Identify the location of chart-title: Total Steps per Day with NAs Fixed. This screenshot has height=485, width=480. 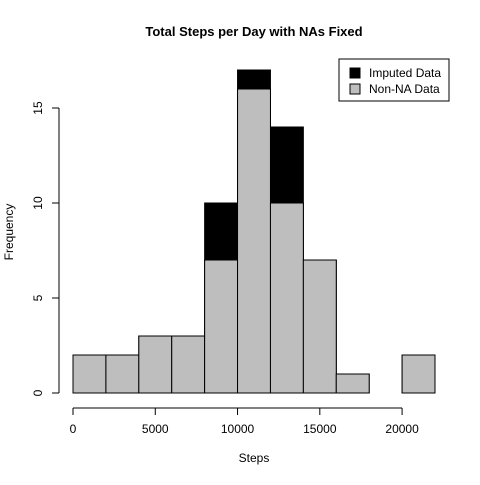
(253, 31).